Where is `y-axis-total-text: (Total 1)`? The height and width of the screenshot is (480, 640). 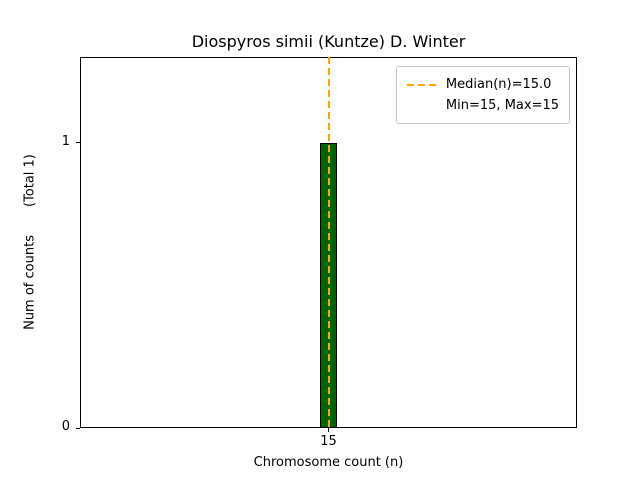
y-axis-total-text: (Total 1) is located at coordinates (29, 181).